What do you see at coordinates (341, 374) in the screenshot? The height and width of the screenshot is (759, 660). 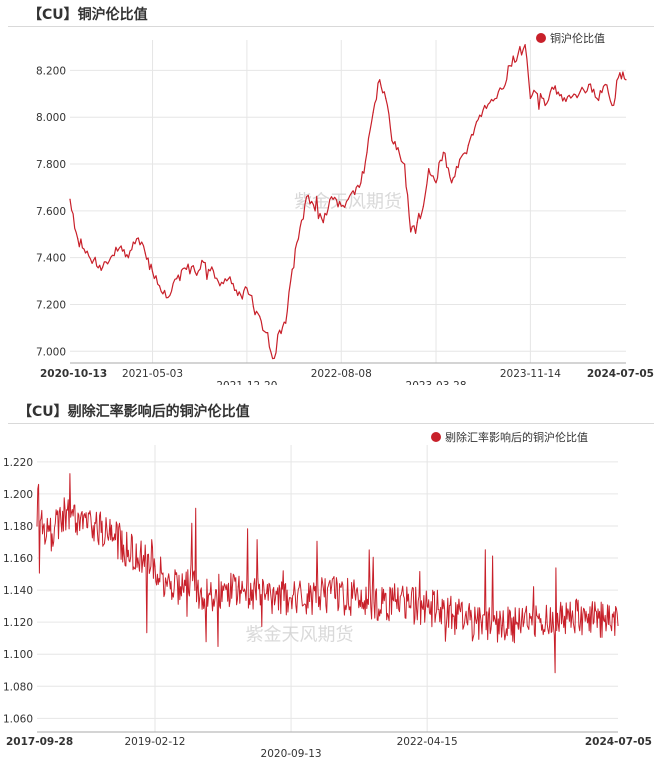 I see `x-tick-label: 2022-08-08` at bounding box center [341, 374].